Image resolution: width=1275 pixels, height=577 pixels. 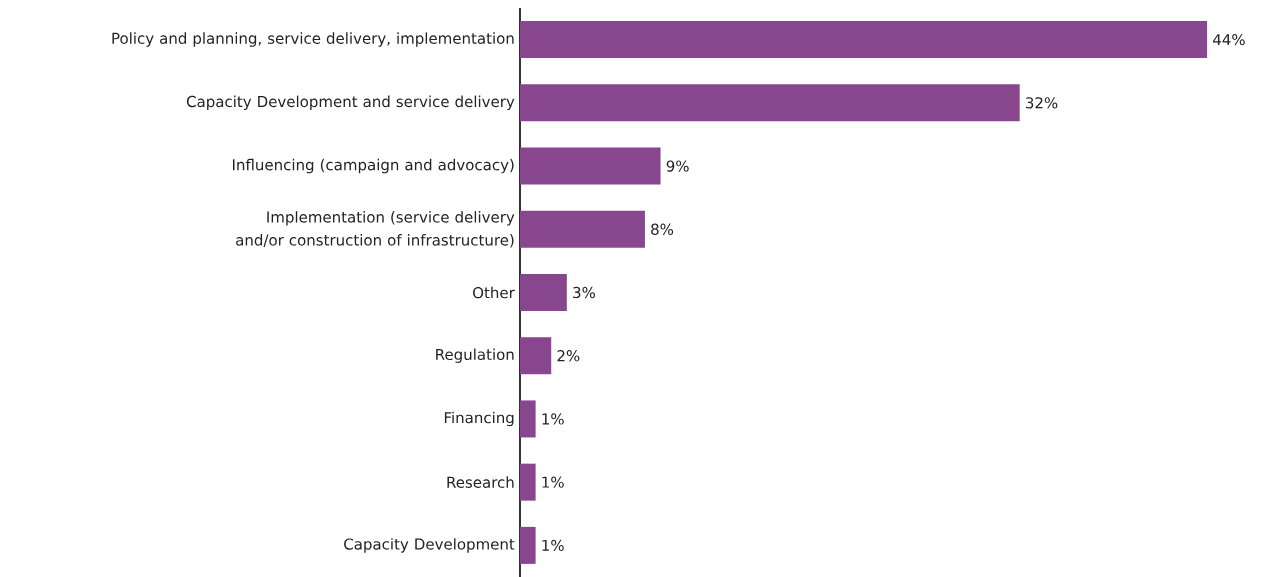 What do you see at coordinates (313, 39) in the screenshot?
I see `y-tick-label: Policy and planning, service delivery, implementation` at bounding box center [313, 39].